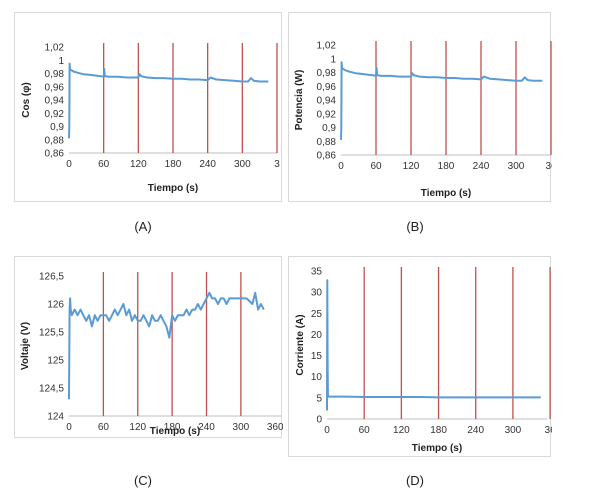 Image resolution: width=589 pixels, height=502 pixels. I want to click on y-tick-label: 124,5, so click(51, 389).